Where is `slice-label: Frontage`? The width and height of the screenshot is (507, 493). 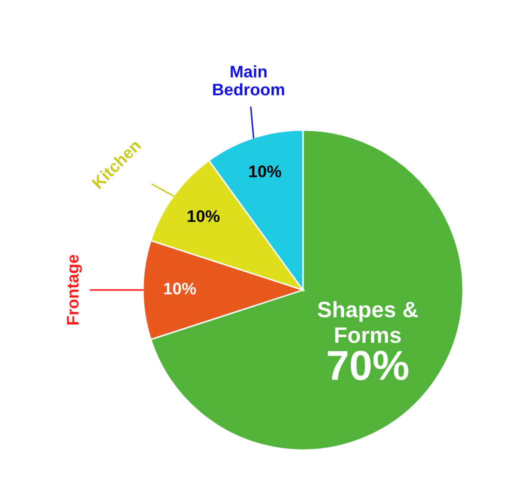 slice-label: Frontage is located at coordinates (74, 289).